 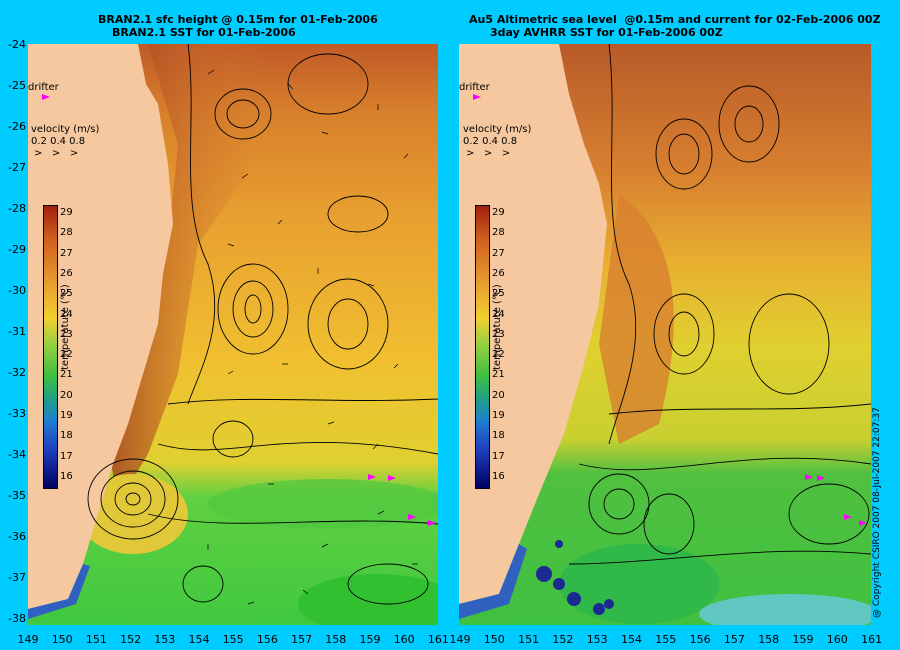 What do you see at coordinates (482, 347) in the screenshot?
I see `right-colorbar` at bounding box center [482, 347].